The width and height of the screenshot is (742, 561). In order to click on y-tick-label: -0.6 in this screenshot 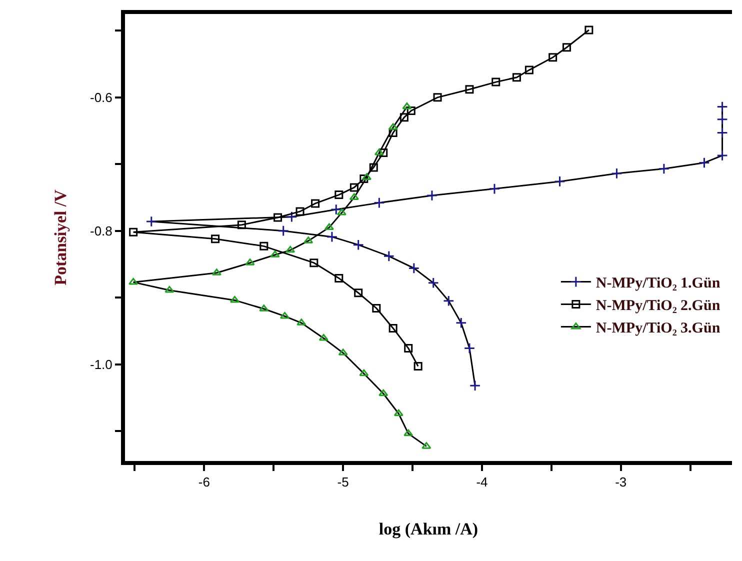, I will do `click(101, 97)`.